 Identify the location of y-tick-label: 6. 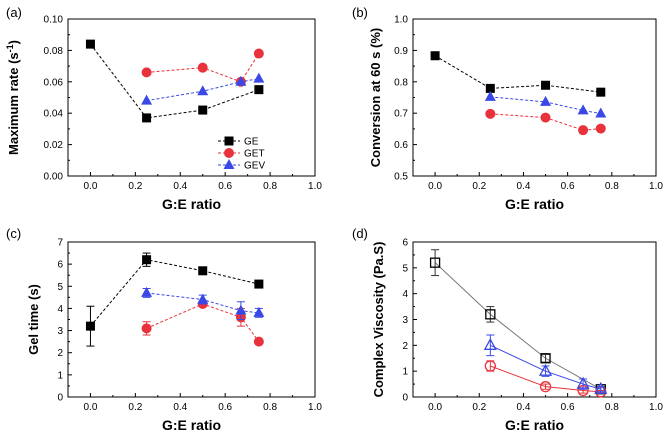
(405, 243).